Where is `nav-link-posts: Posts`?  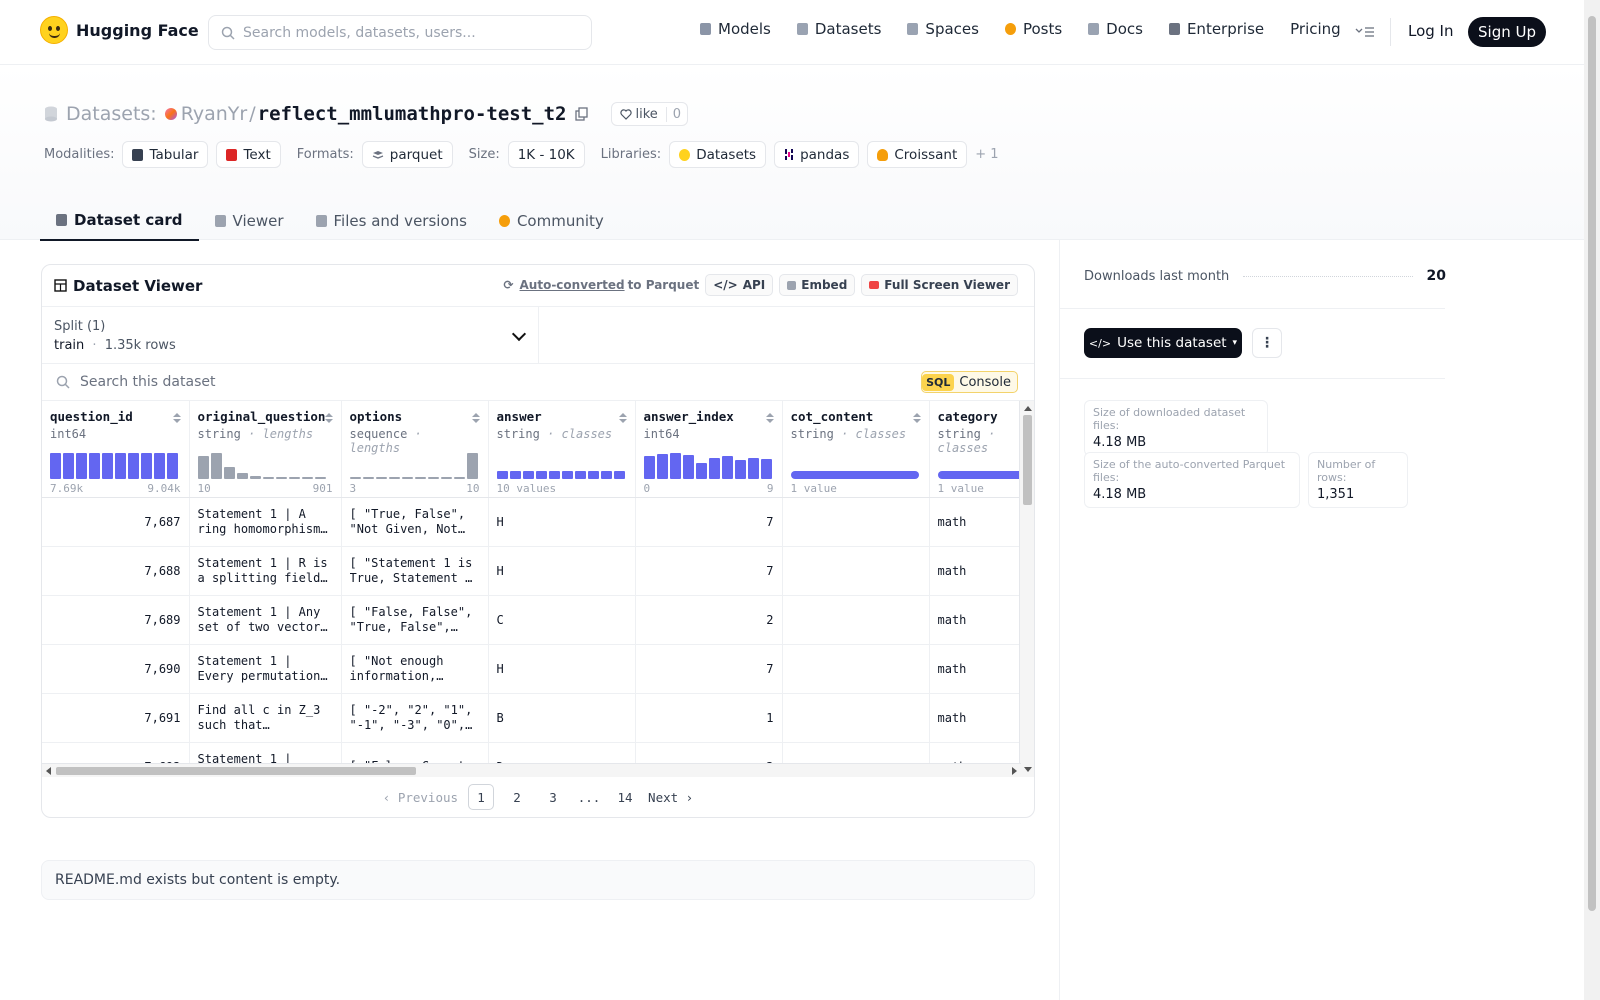 nav-link-posts: Posts is located at coordinates (1033, 29).